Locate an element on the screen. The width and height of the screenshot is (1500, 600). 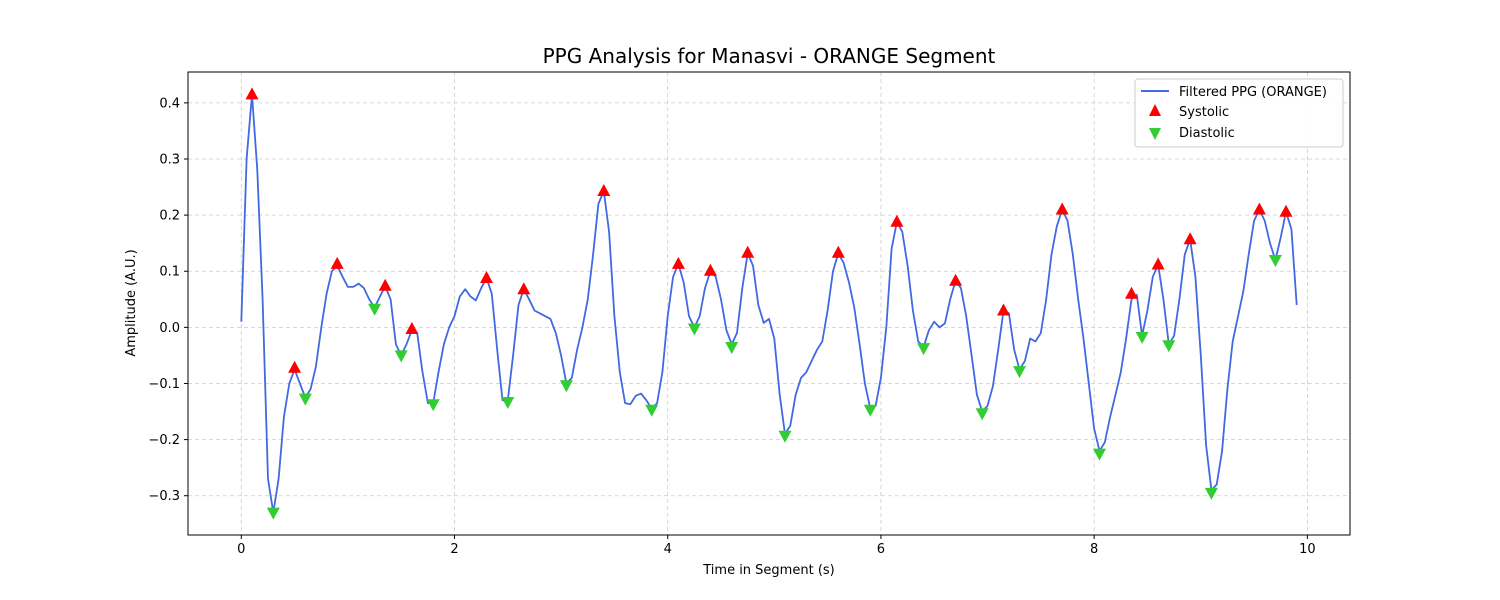
y-tick-label: 0.0 is located at coordinates (169, 328).